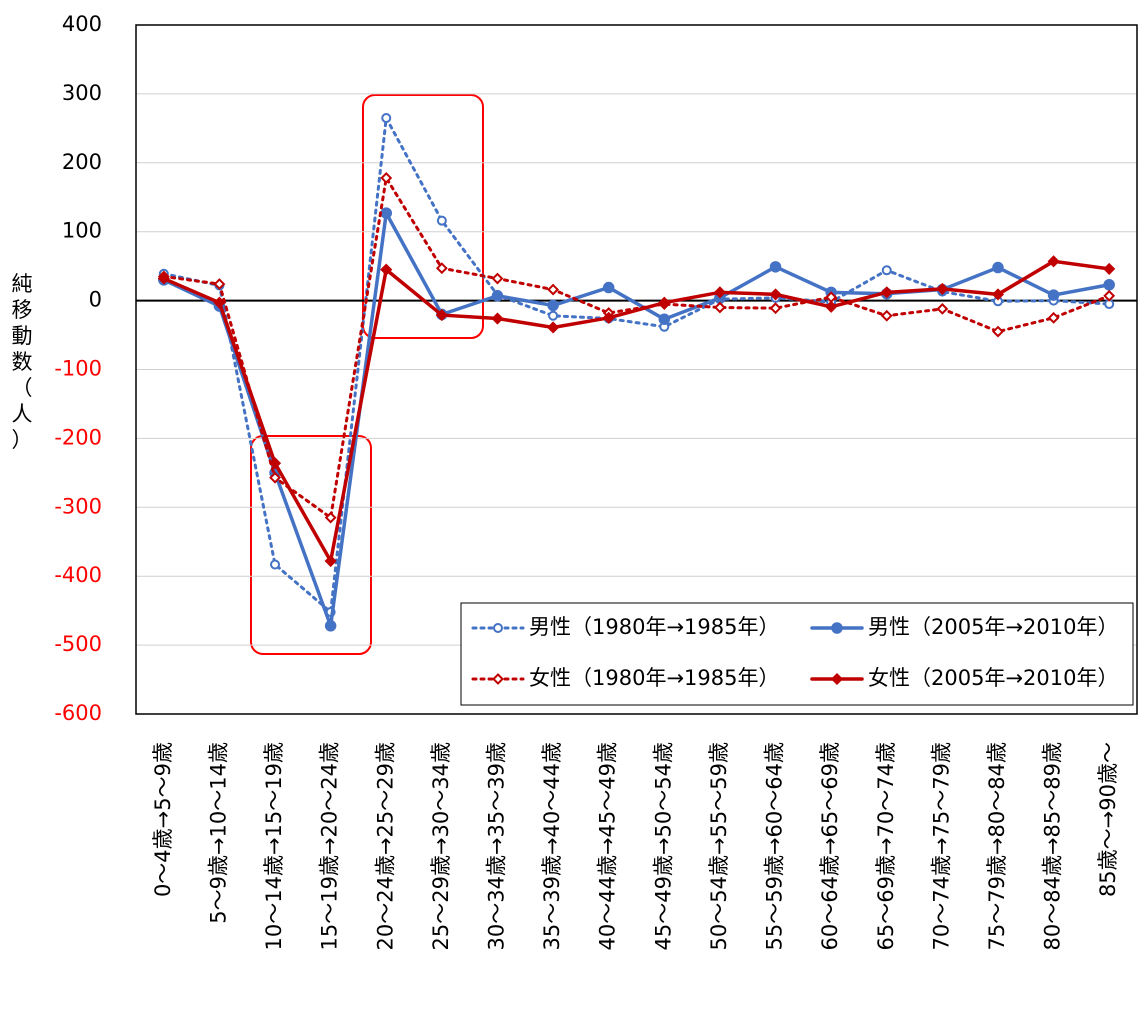  Describe the element at coordinates (1053, 846) in the screenshot. I see `x-tick-label: 80～84歳→85～89歳` at that location.